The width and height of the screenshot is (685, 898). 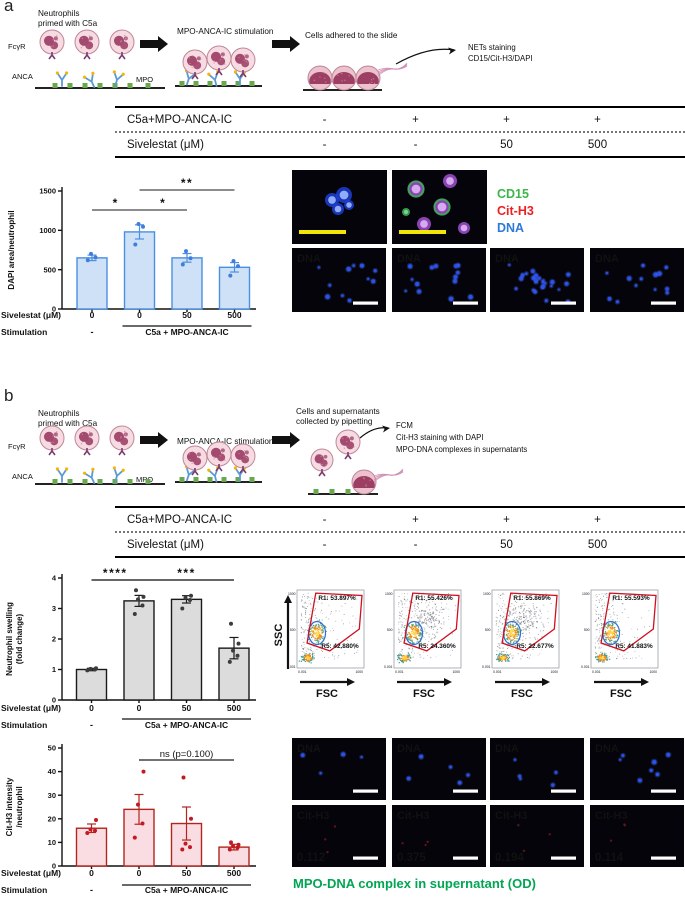 What do you see at coordinates (535, 646) in the screenshot?
I see `r5-gate-label: R5: 22.677%` at bounding box center [535, 646].